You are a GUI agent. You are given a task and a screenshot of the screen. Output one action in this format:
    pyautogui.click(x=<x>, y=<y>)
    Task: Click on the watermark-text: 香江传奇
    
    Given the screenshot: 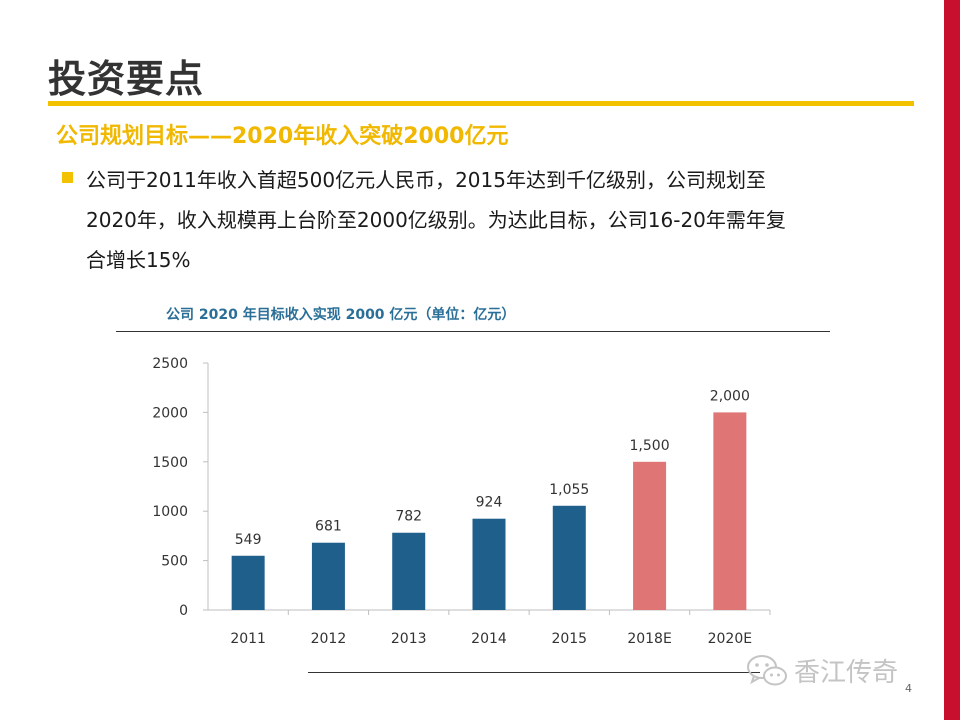 What is the action you would take?
    pyautogui.click(x=846, y=673)
    